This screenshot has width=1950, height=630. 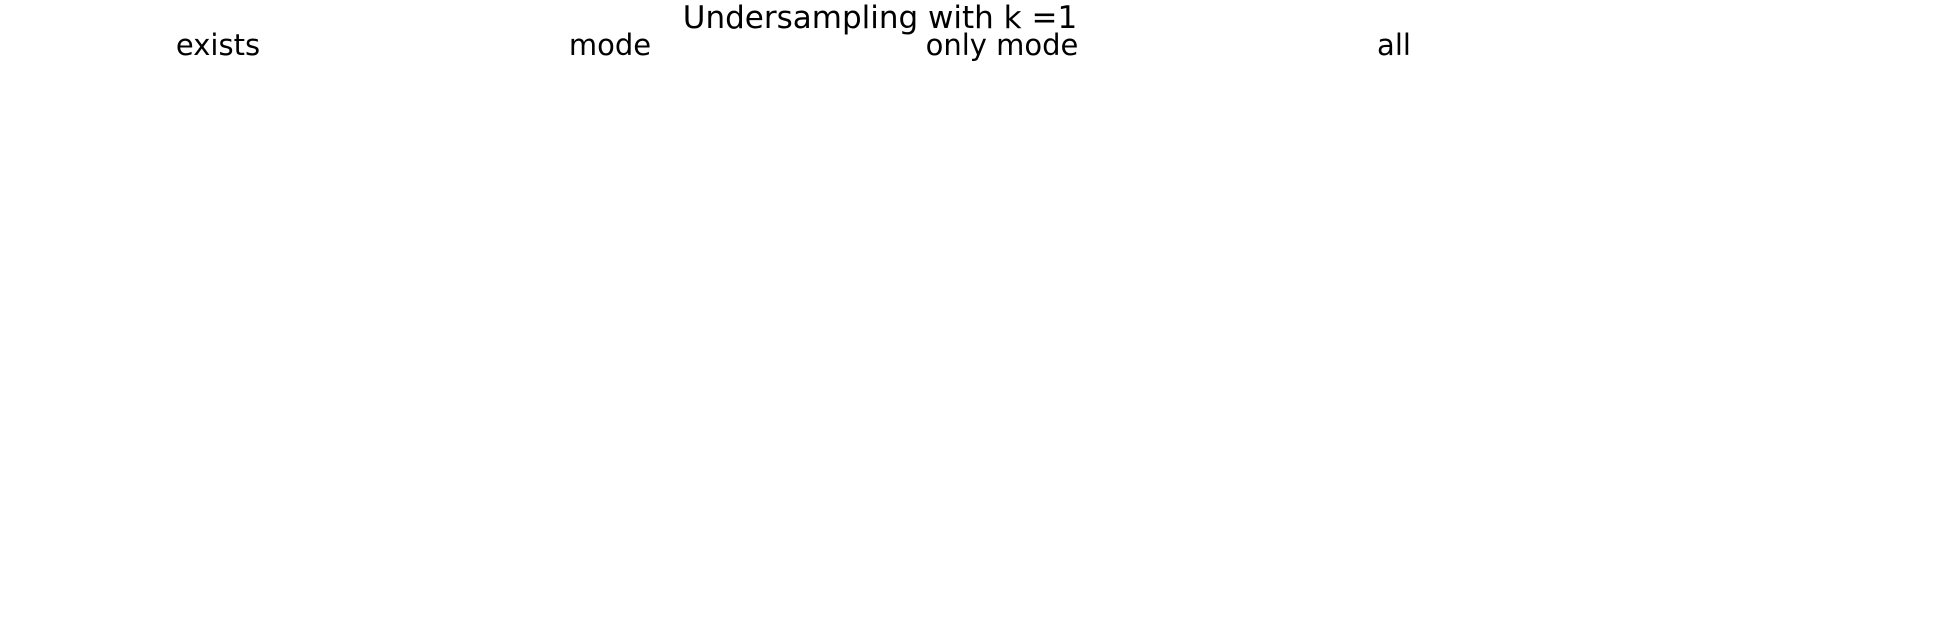 What do you see at coordinates (610, 45) in the screenshot?
I see `panel-title-mode: mode` at bounding box center [610, 45].